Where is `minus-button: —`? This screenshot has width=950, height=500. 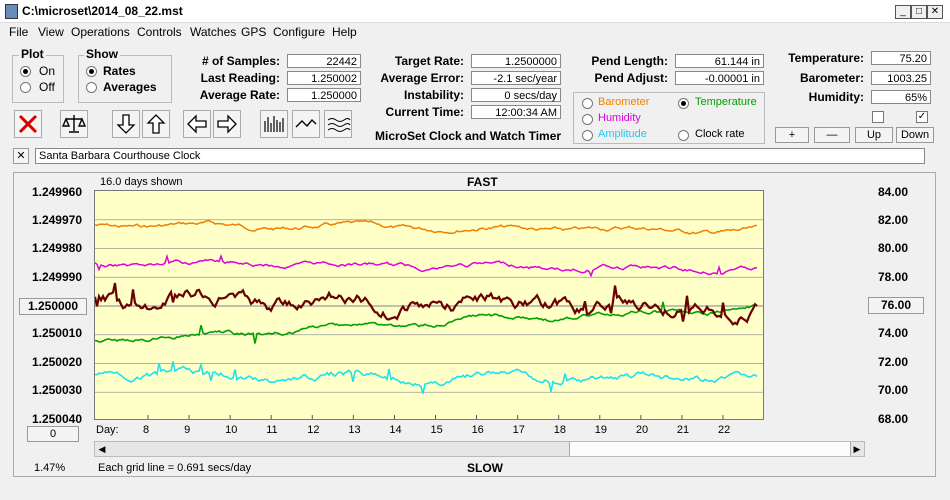
minus-button: — is located at coordinates (832, 135).